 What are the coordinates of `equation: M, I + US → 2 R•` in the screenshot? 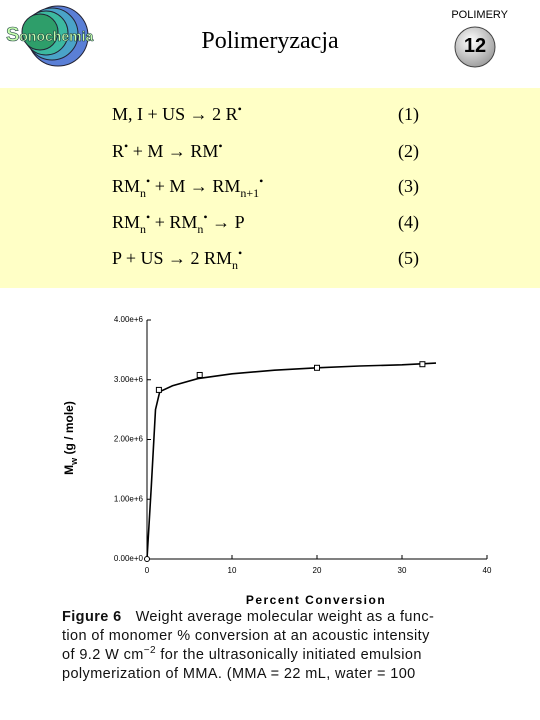 It's located at (177, 113).